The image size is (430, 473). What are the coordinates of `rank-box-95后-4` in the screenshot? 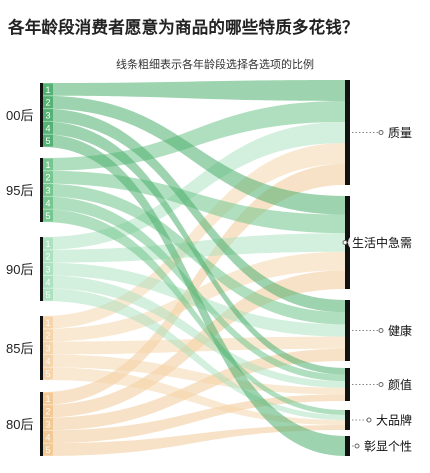 It's located at (48, 202).